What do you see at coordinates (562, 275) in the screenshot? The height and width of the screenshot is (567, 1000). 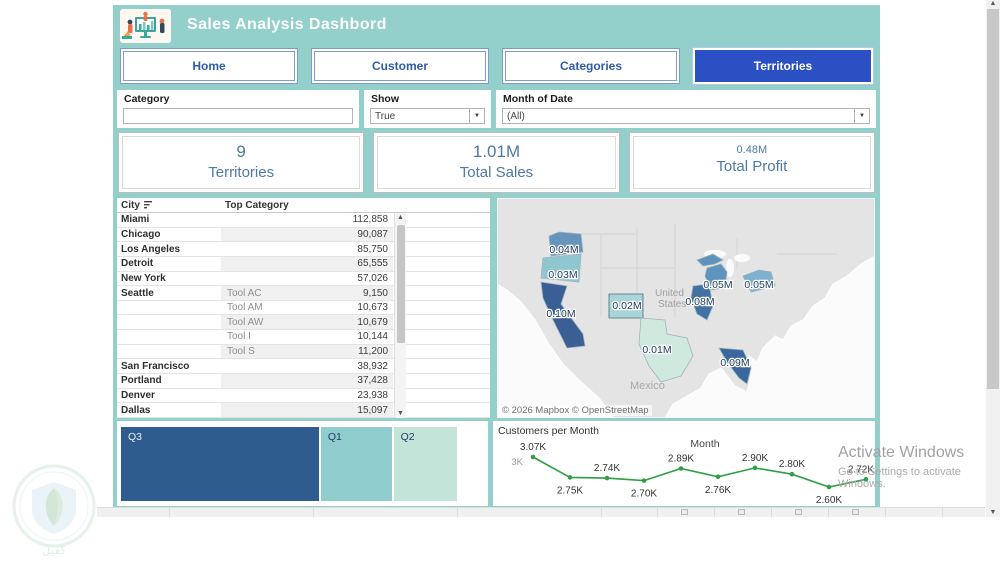 I see `state-value-label: 0.03M` at bounding box center [562, 275].